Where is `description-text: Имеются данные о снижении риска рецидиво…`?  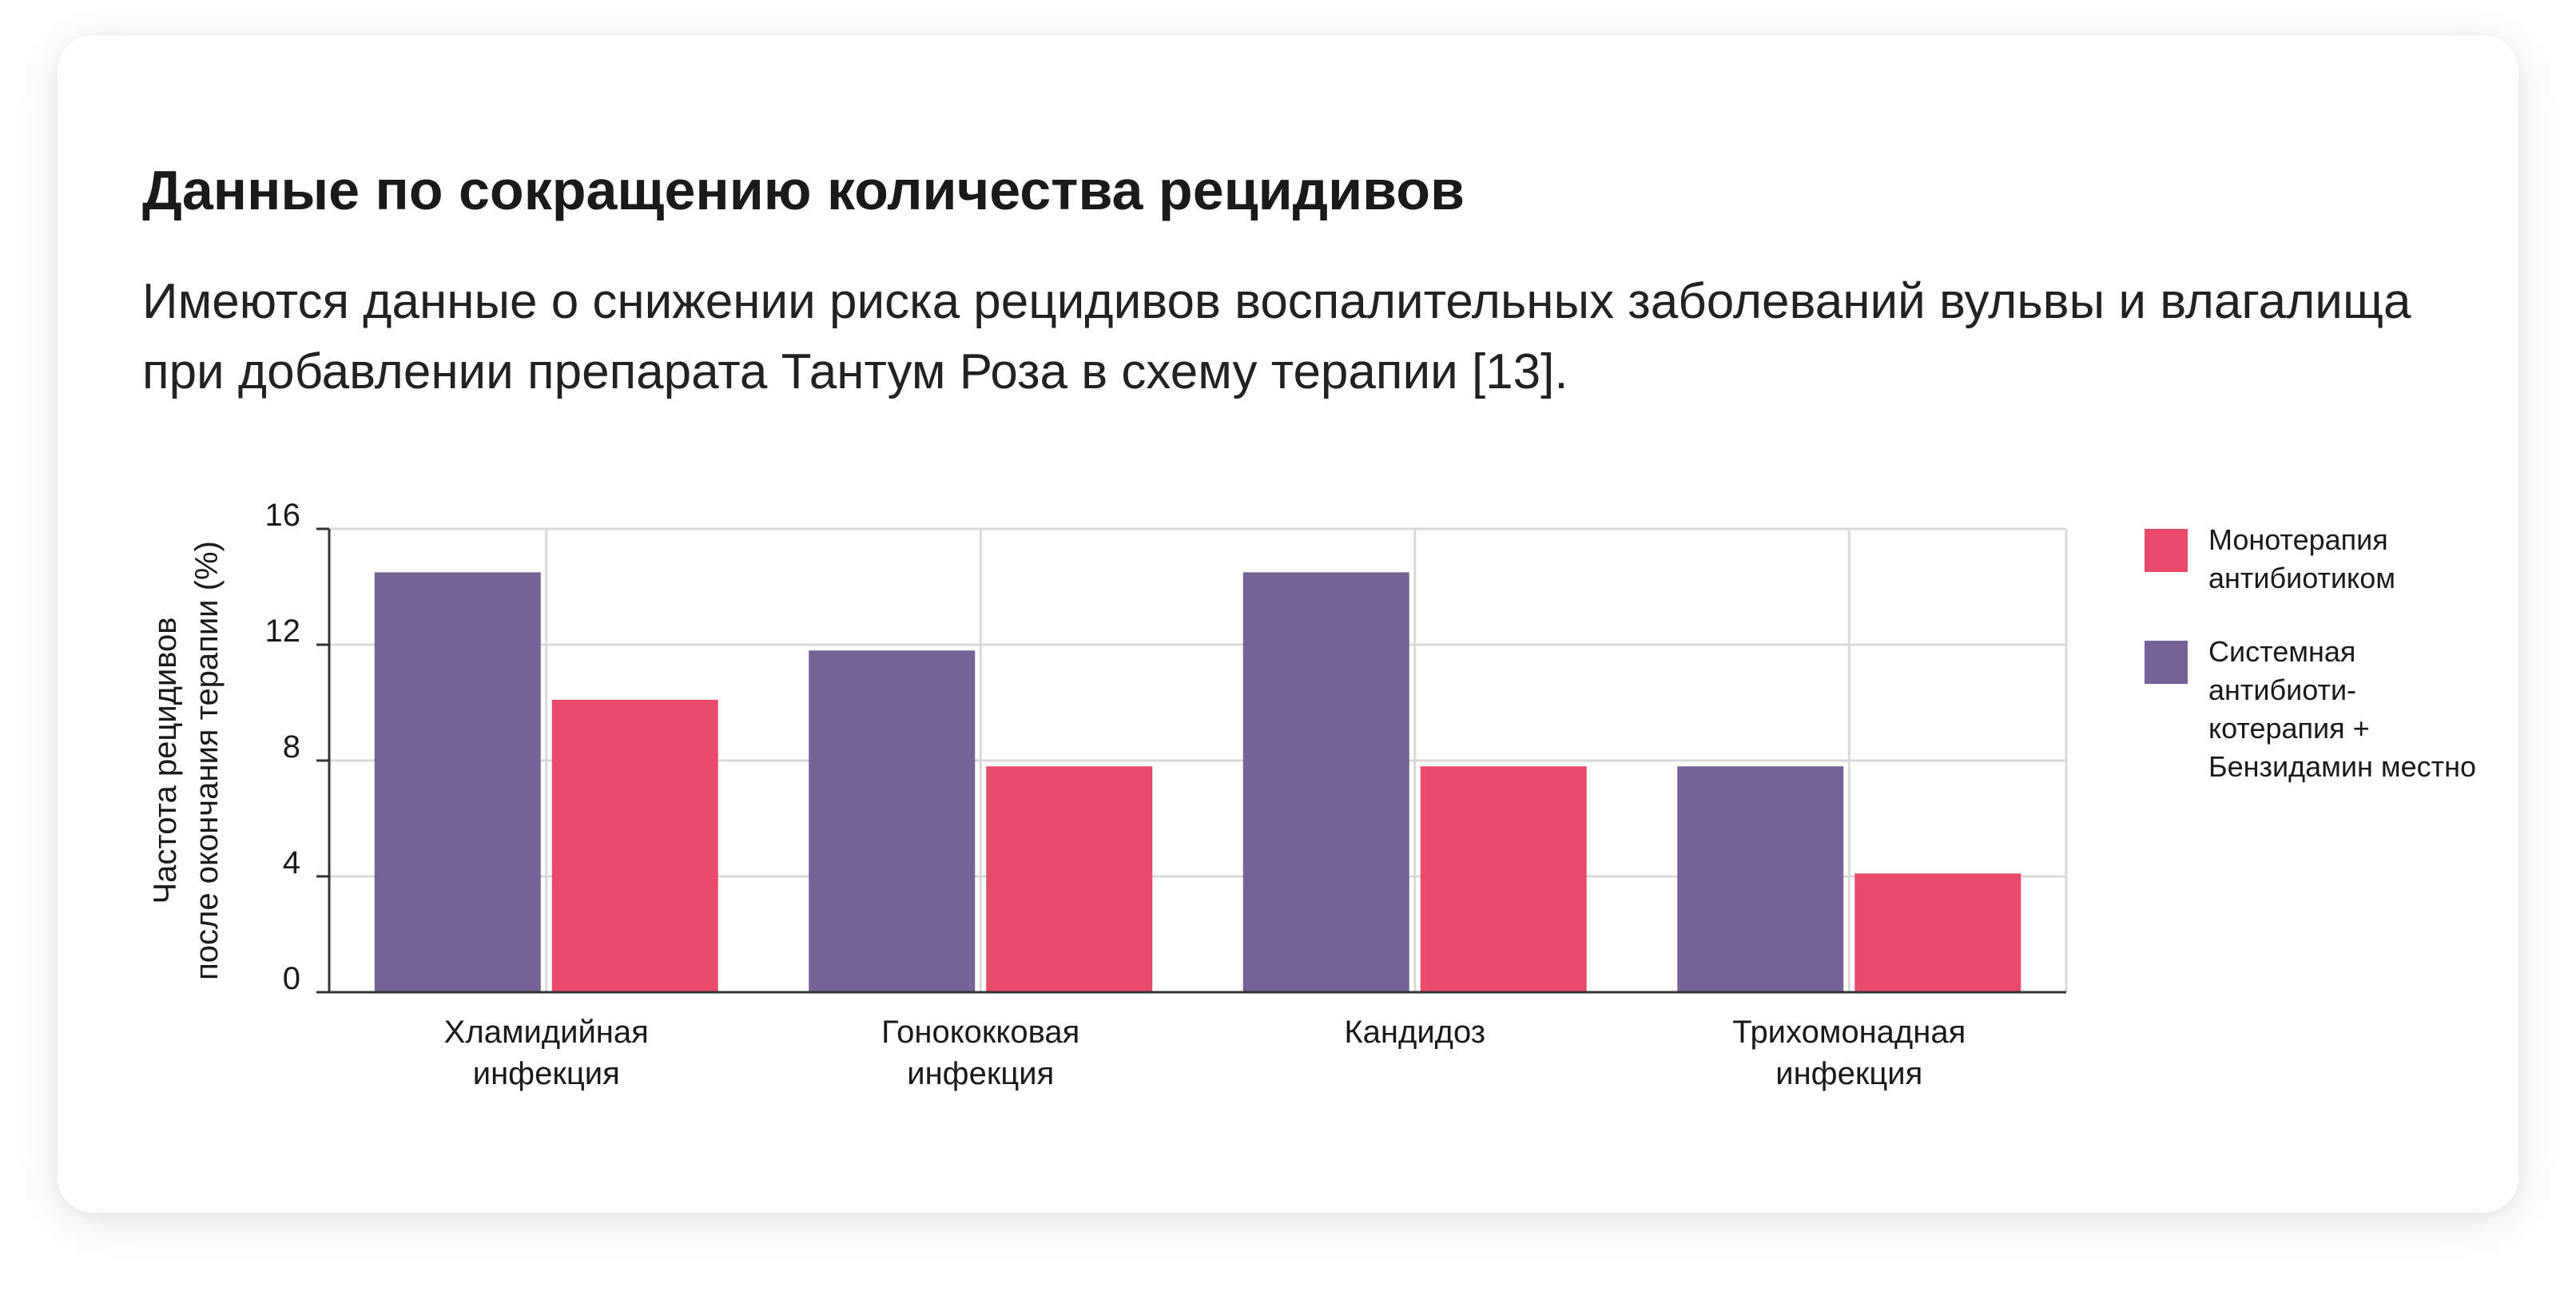
description-text: Имеются данные о снижении риска рецидиво… is located at coordinates (1276, 337).